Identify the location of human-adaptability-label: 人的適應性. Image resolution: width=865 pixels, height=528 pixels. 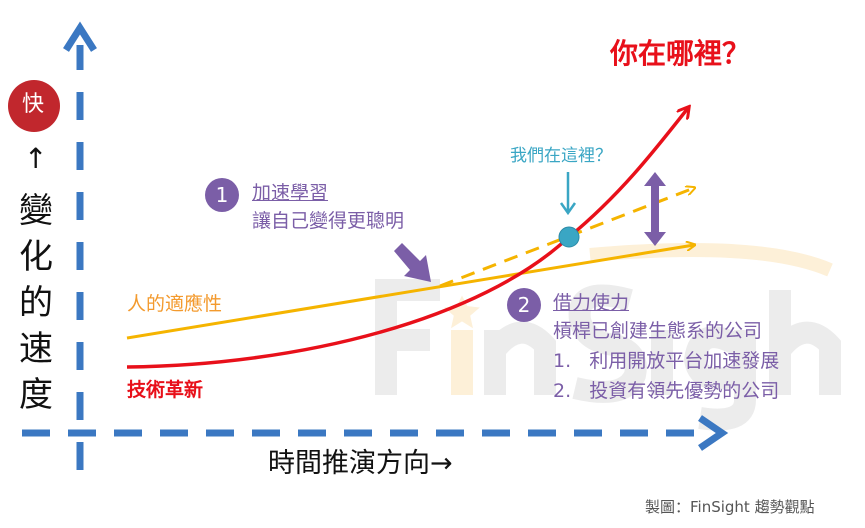
(175, 304).